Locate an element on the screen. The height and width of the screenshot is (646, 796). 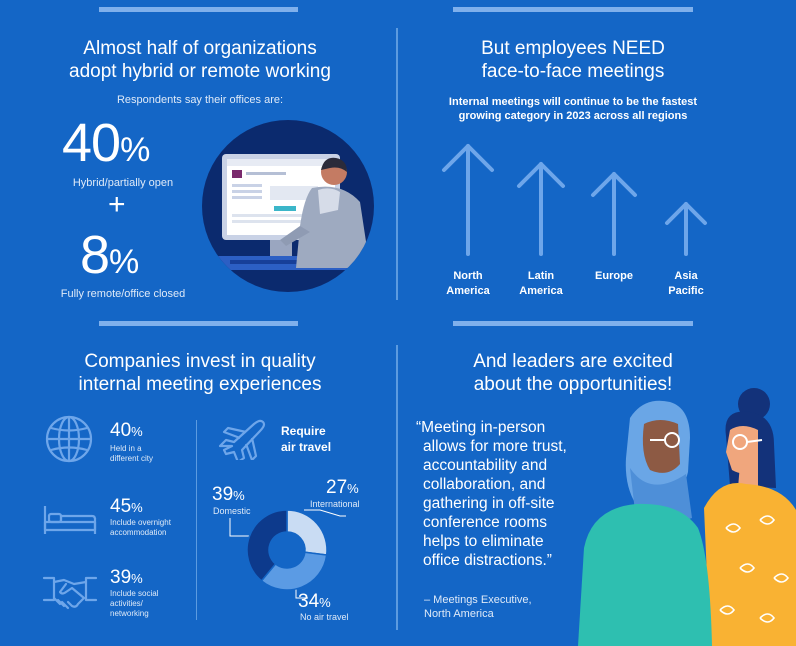
region-latin-america: Latin America is located at coordinates (541, 283).